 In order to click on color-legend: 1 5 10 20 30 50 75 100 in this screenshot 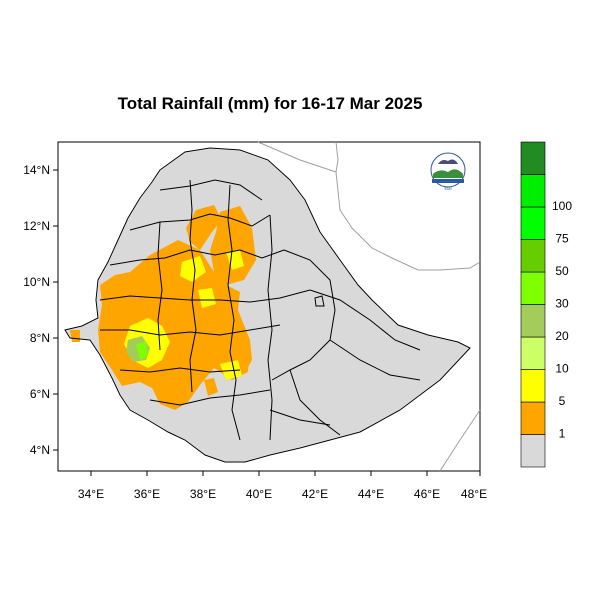, I will do `click(546, 304)`.